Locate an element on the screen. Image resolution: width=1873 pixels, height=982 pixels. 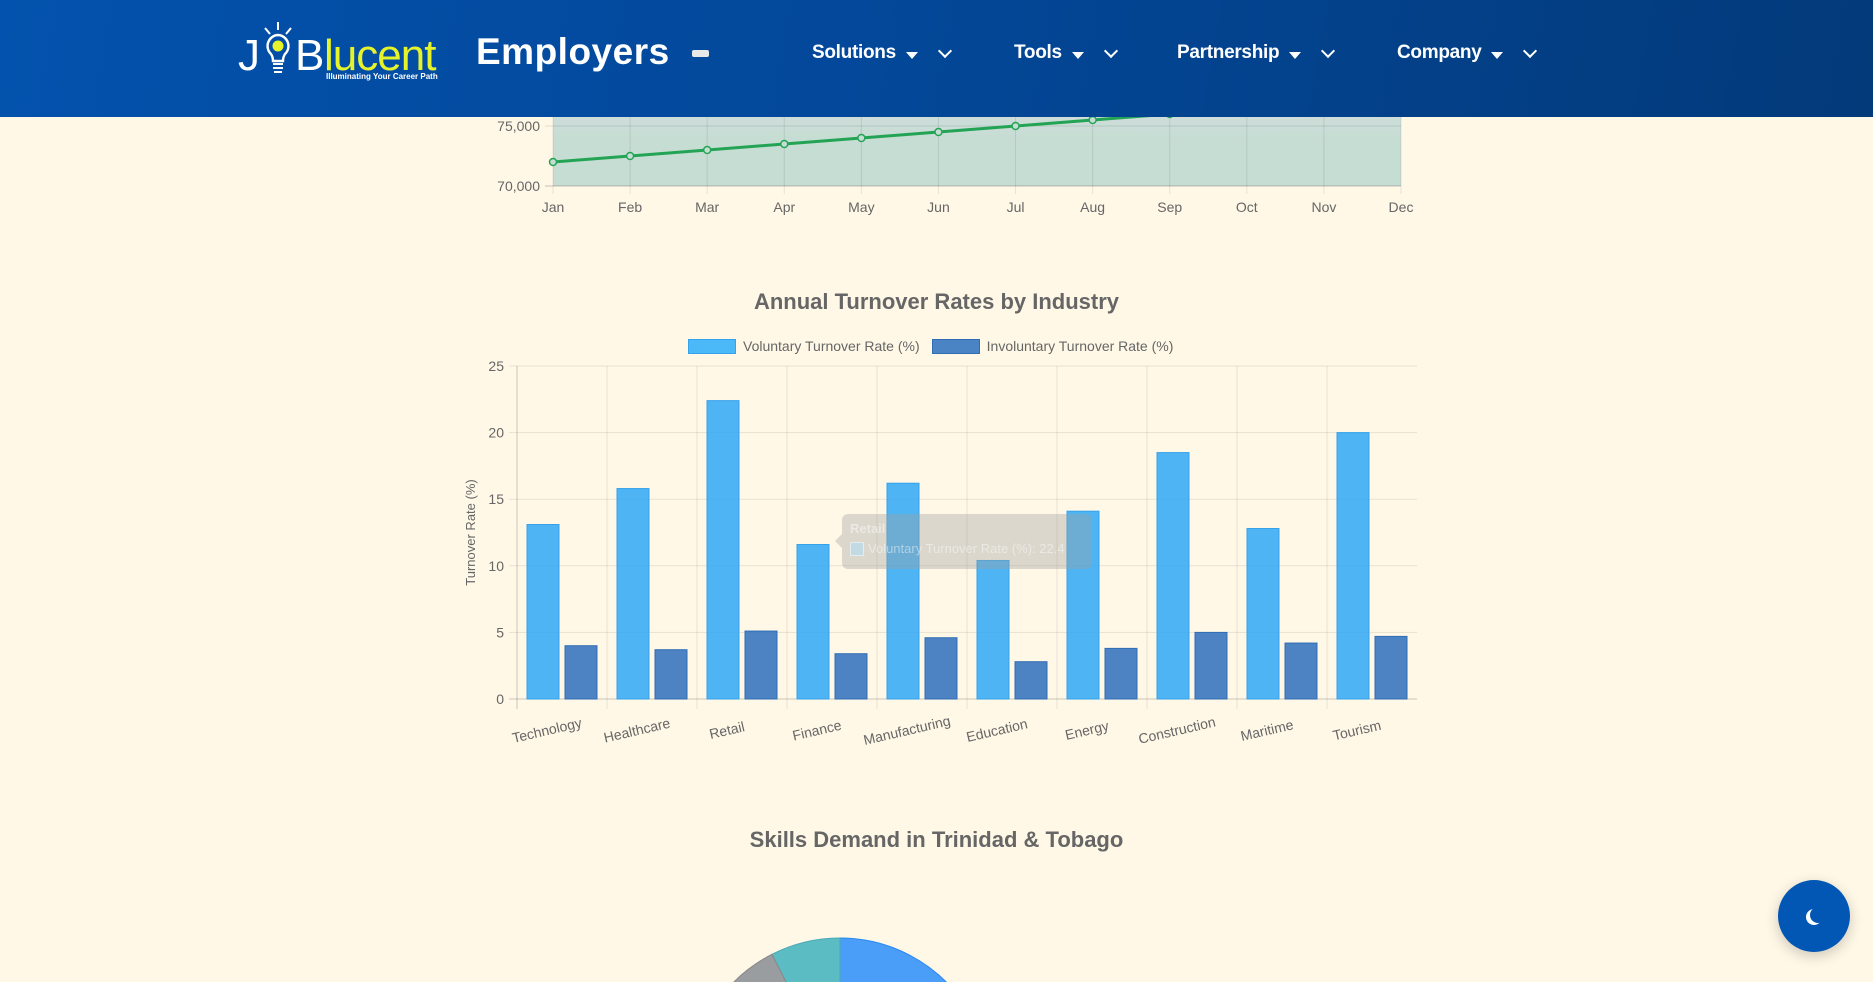
y-axis-label: Turnover Rate (%) is located at coordinates (470, 532).